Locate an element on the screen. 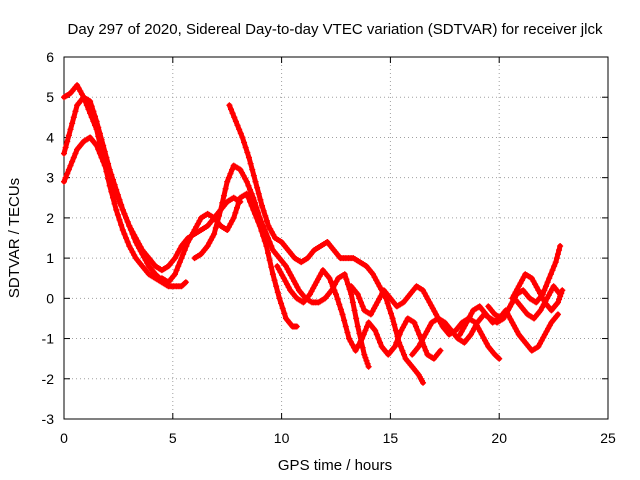 The width and height of the screenshot is (640, 480). x-tick-label: 5 is located at coordinates (173, 438).